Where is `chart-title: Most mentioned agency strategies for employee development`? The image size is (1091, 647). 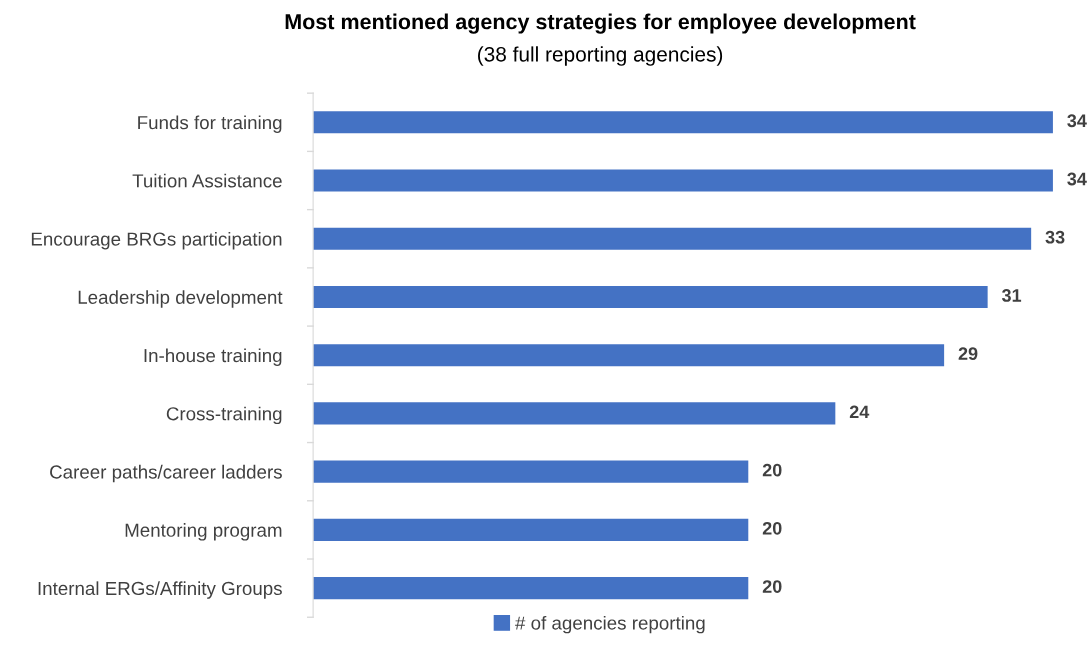 chart-title: Most mentioned agency strategies for employee development is located at coordinates (600, 23).